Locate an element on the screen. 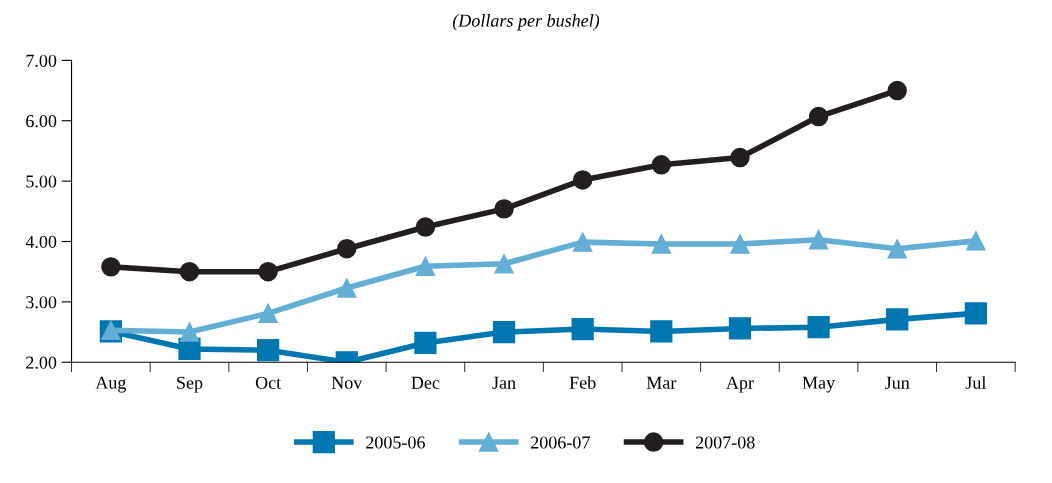 This screenshot has height=483, width=1052. x-tick-label: Aug is located at coordinates (111, 384).